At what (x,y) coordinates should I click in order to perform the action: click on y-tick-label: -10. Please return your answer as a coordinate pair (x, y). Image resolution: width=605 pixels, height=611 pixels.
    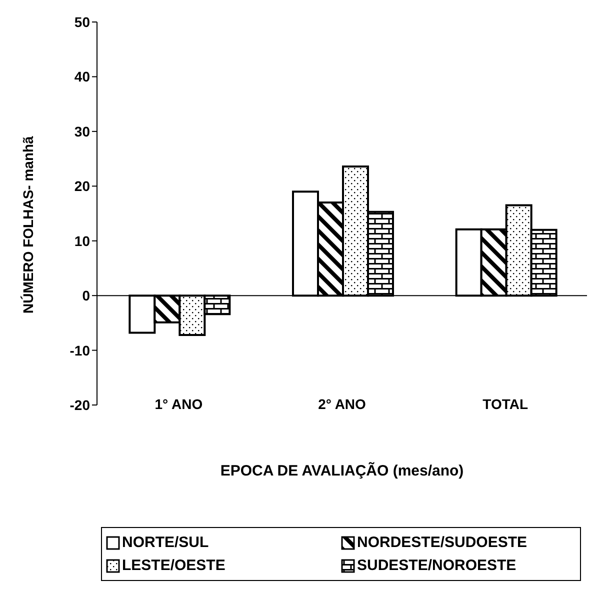
    Looking at the image, I should click on (80, 350).